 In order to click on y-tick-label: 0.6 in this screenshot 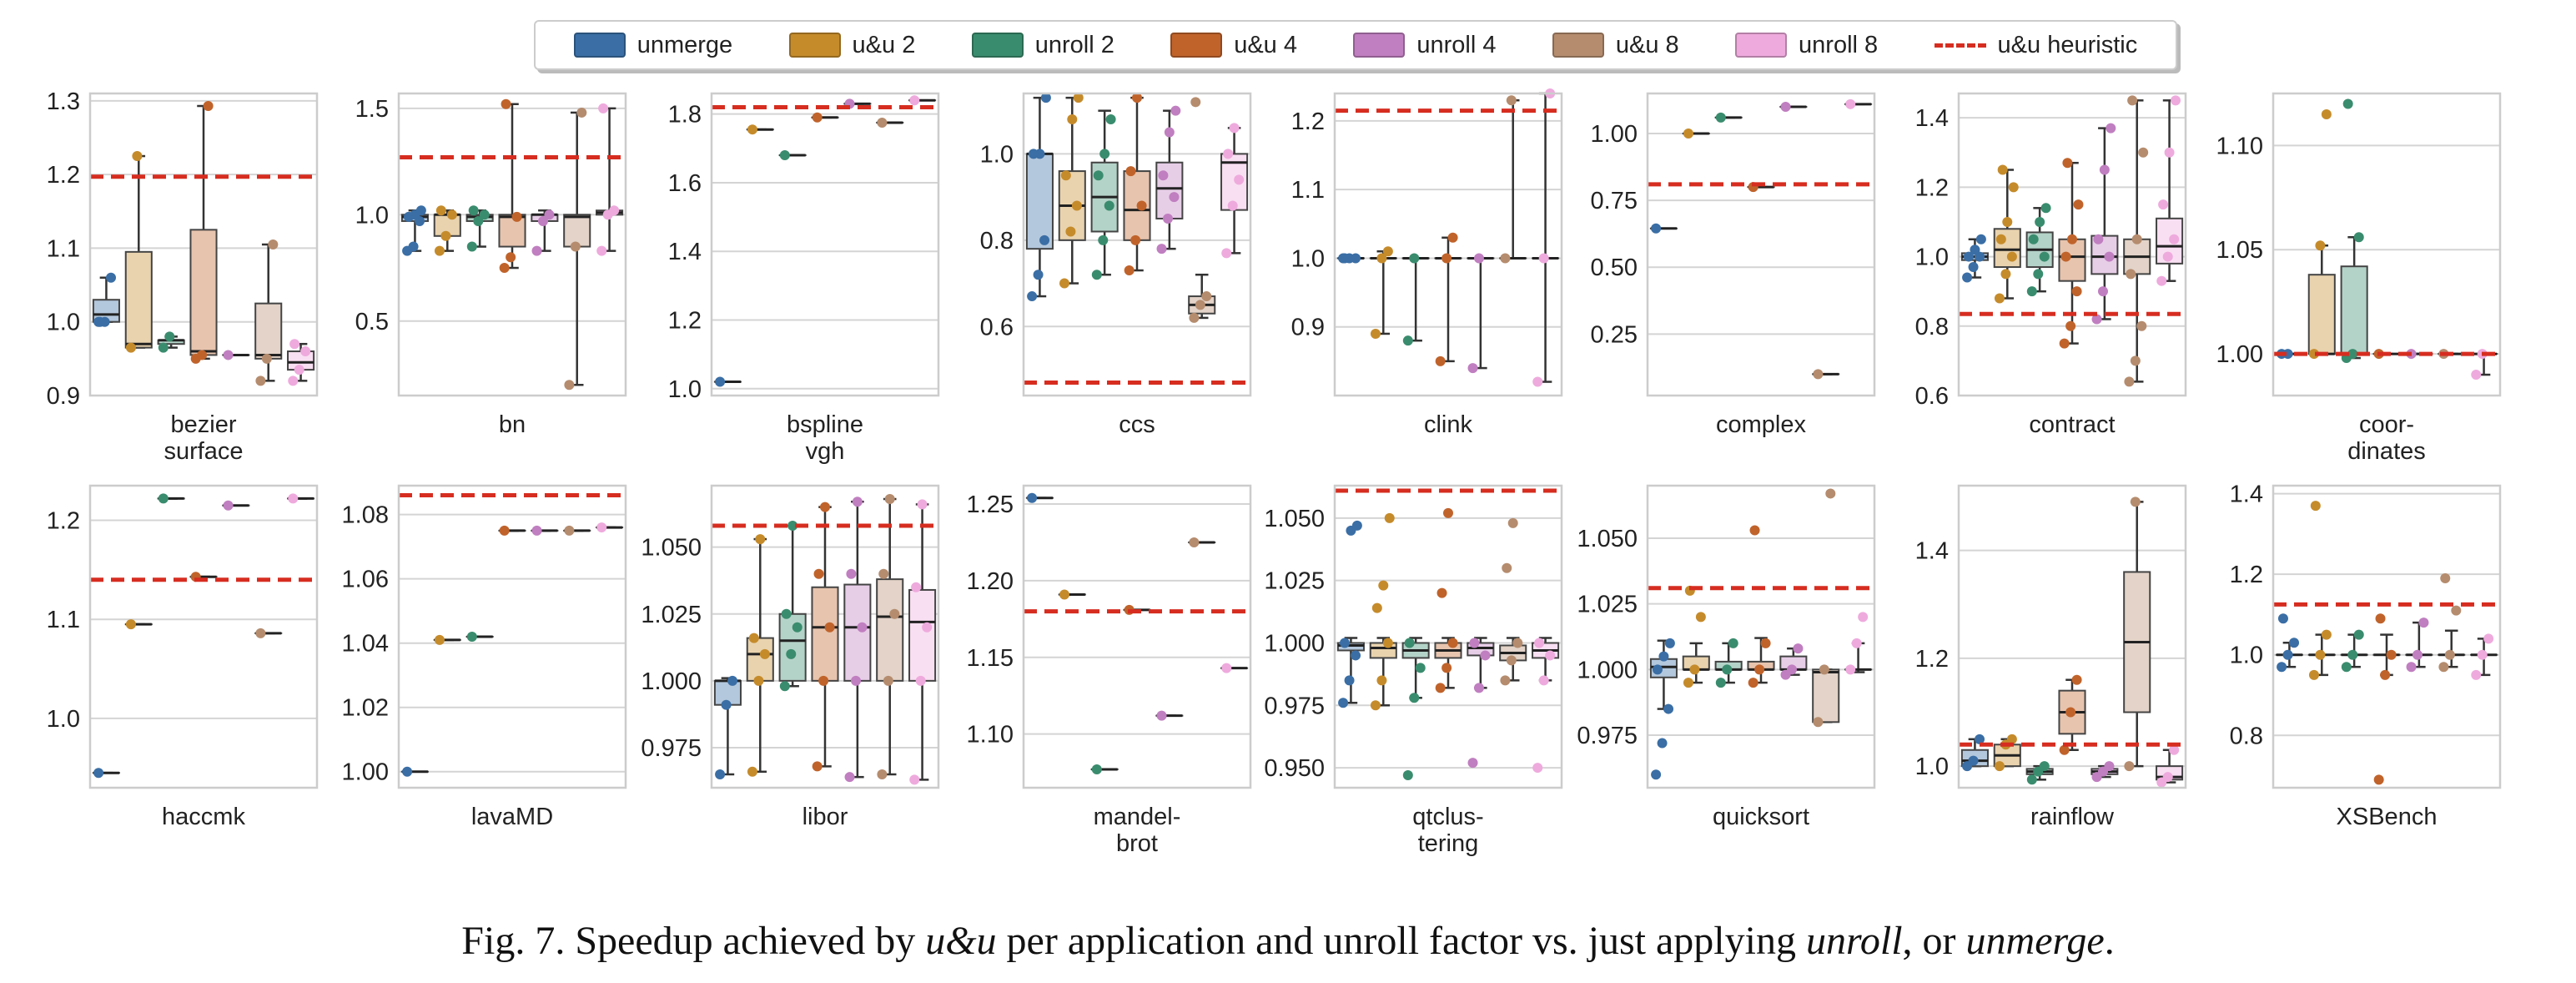, I will do `click(997, 327)`.